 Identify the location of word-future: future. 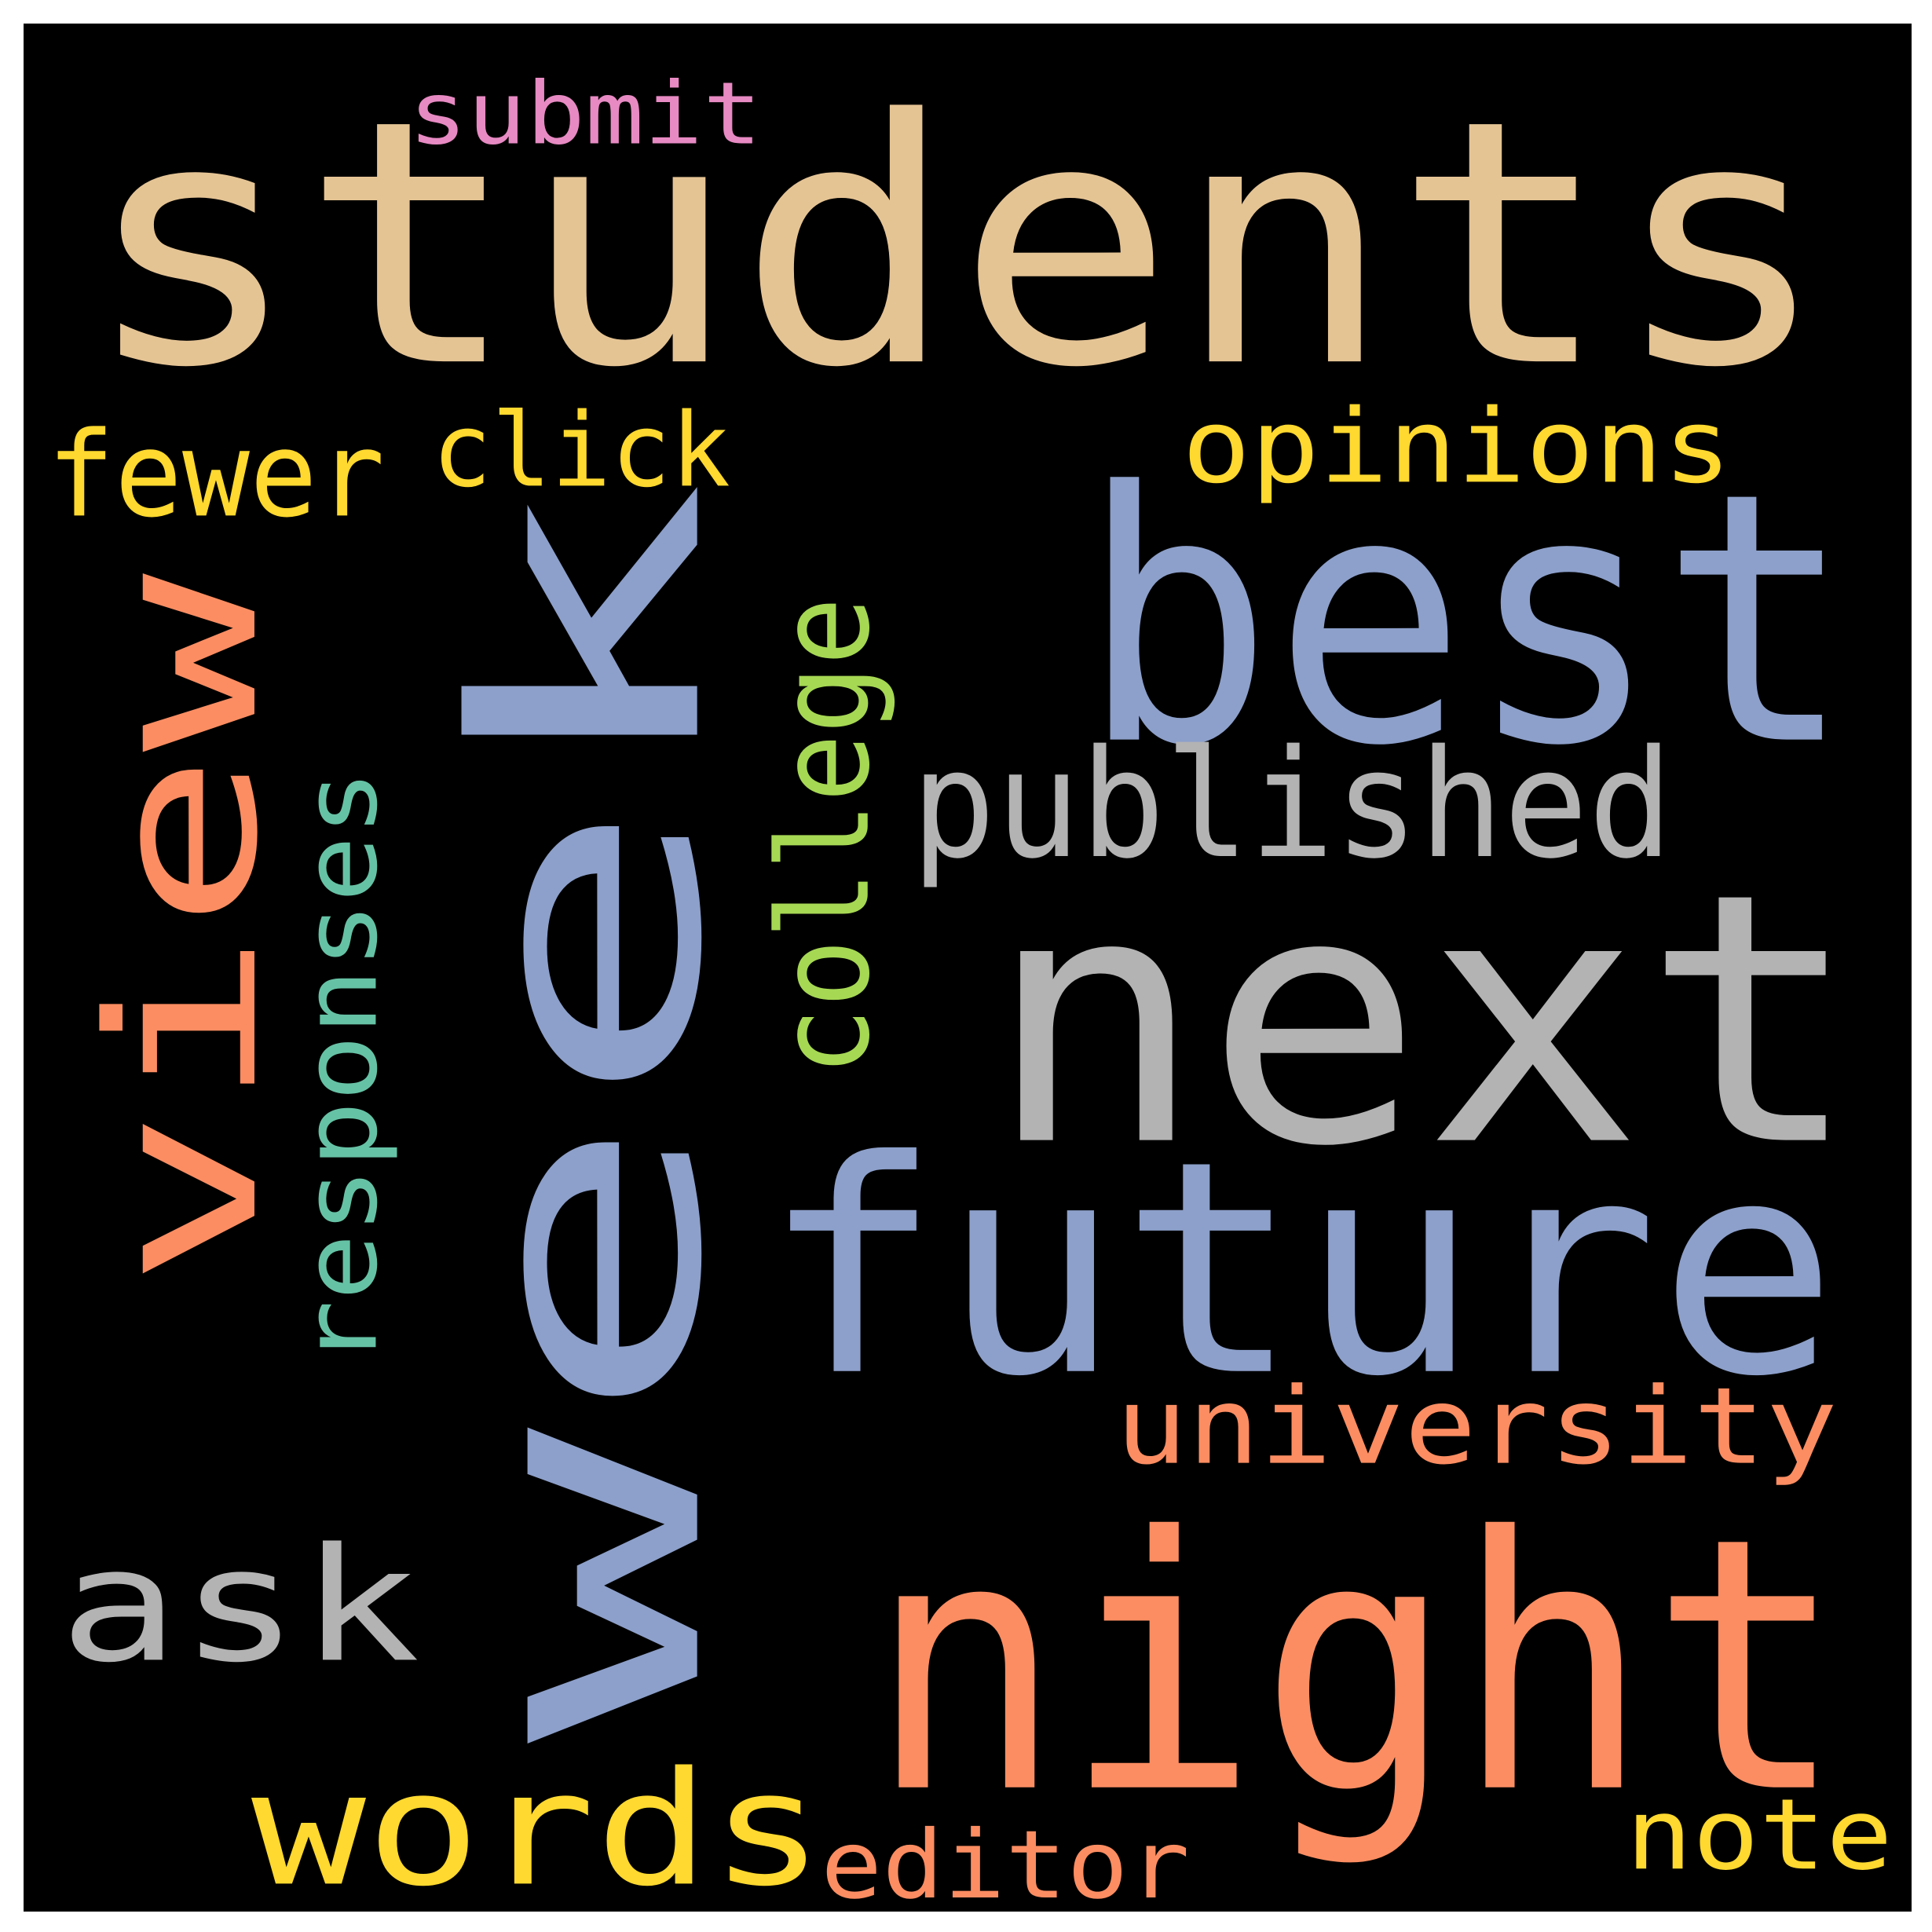
(1300, 1270).